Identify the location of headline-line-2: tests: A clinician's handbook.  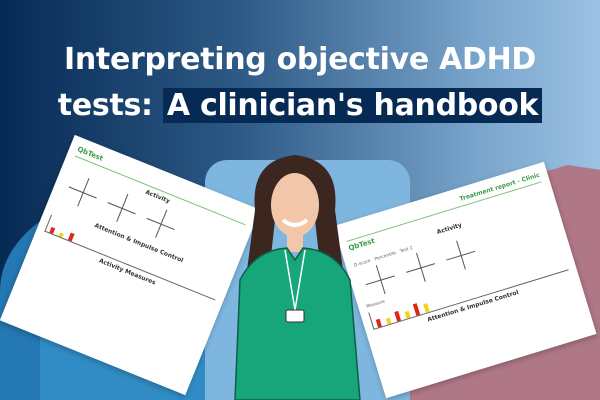
(300, 105).